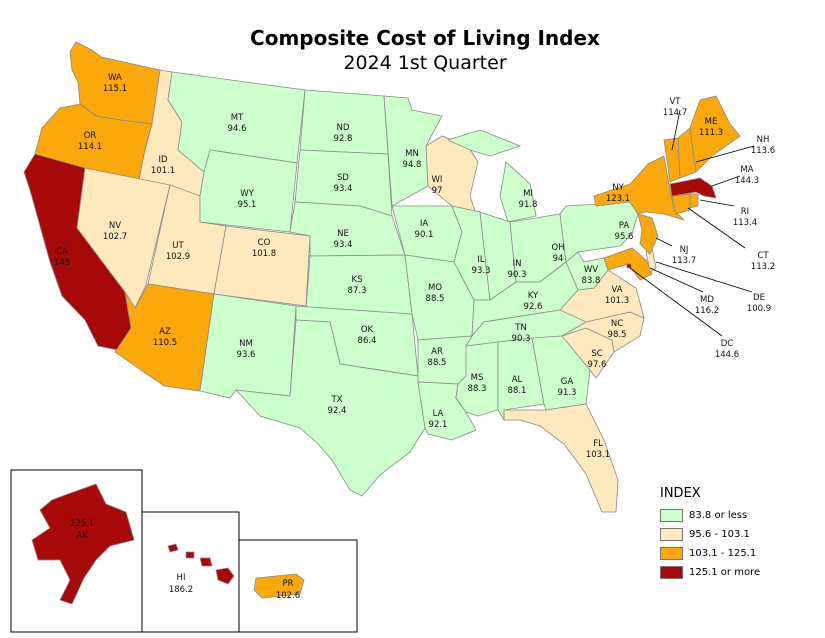 The image size is (825, 638). Describe the element at coordinates (745, 212) in the screenshot. I see `label-ri-abbr: RI` at that location.